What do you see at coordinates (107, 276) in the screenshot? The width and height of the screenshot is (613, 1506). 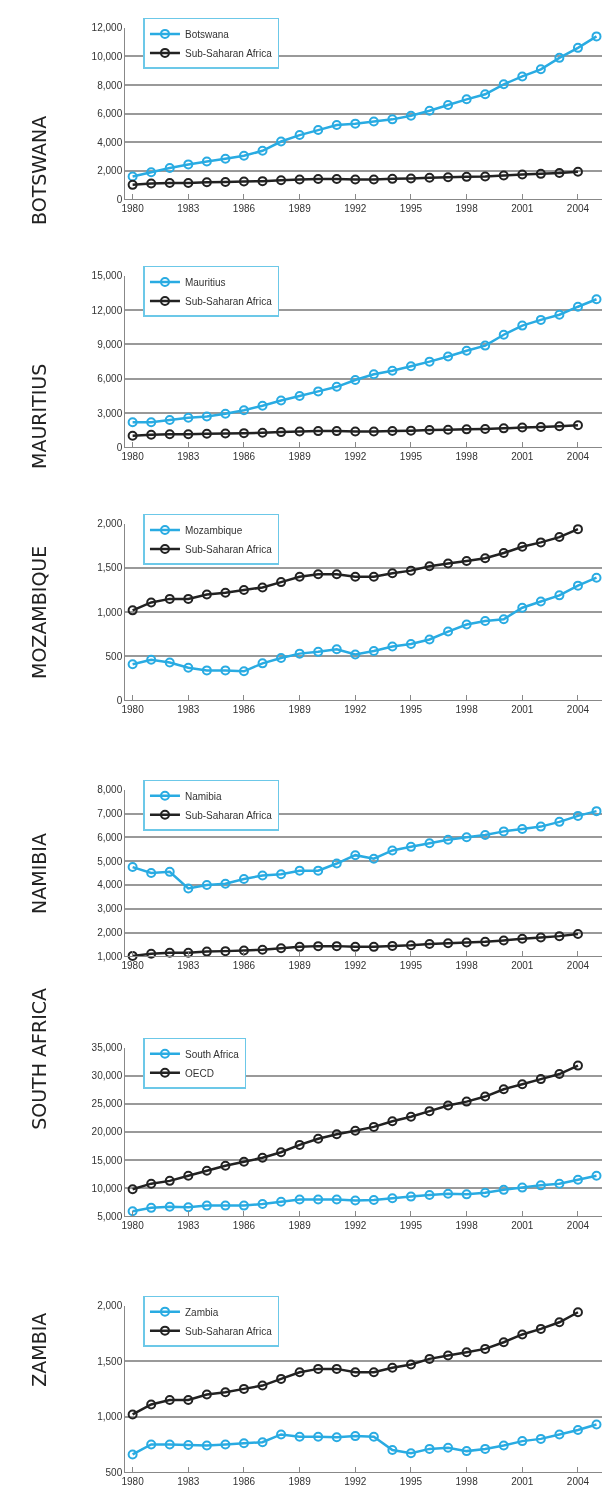 I see `y-tick-label: 15,000` at bounding box center [107, 276].